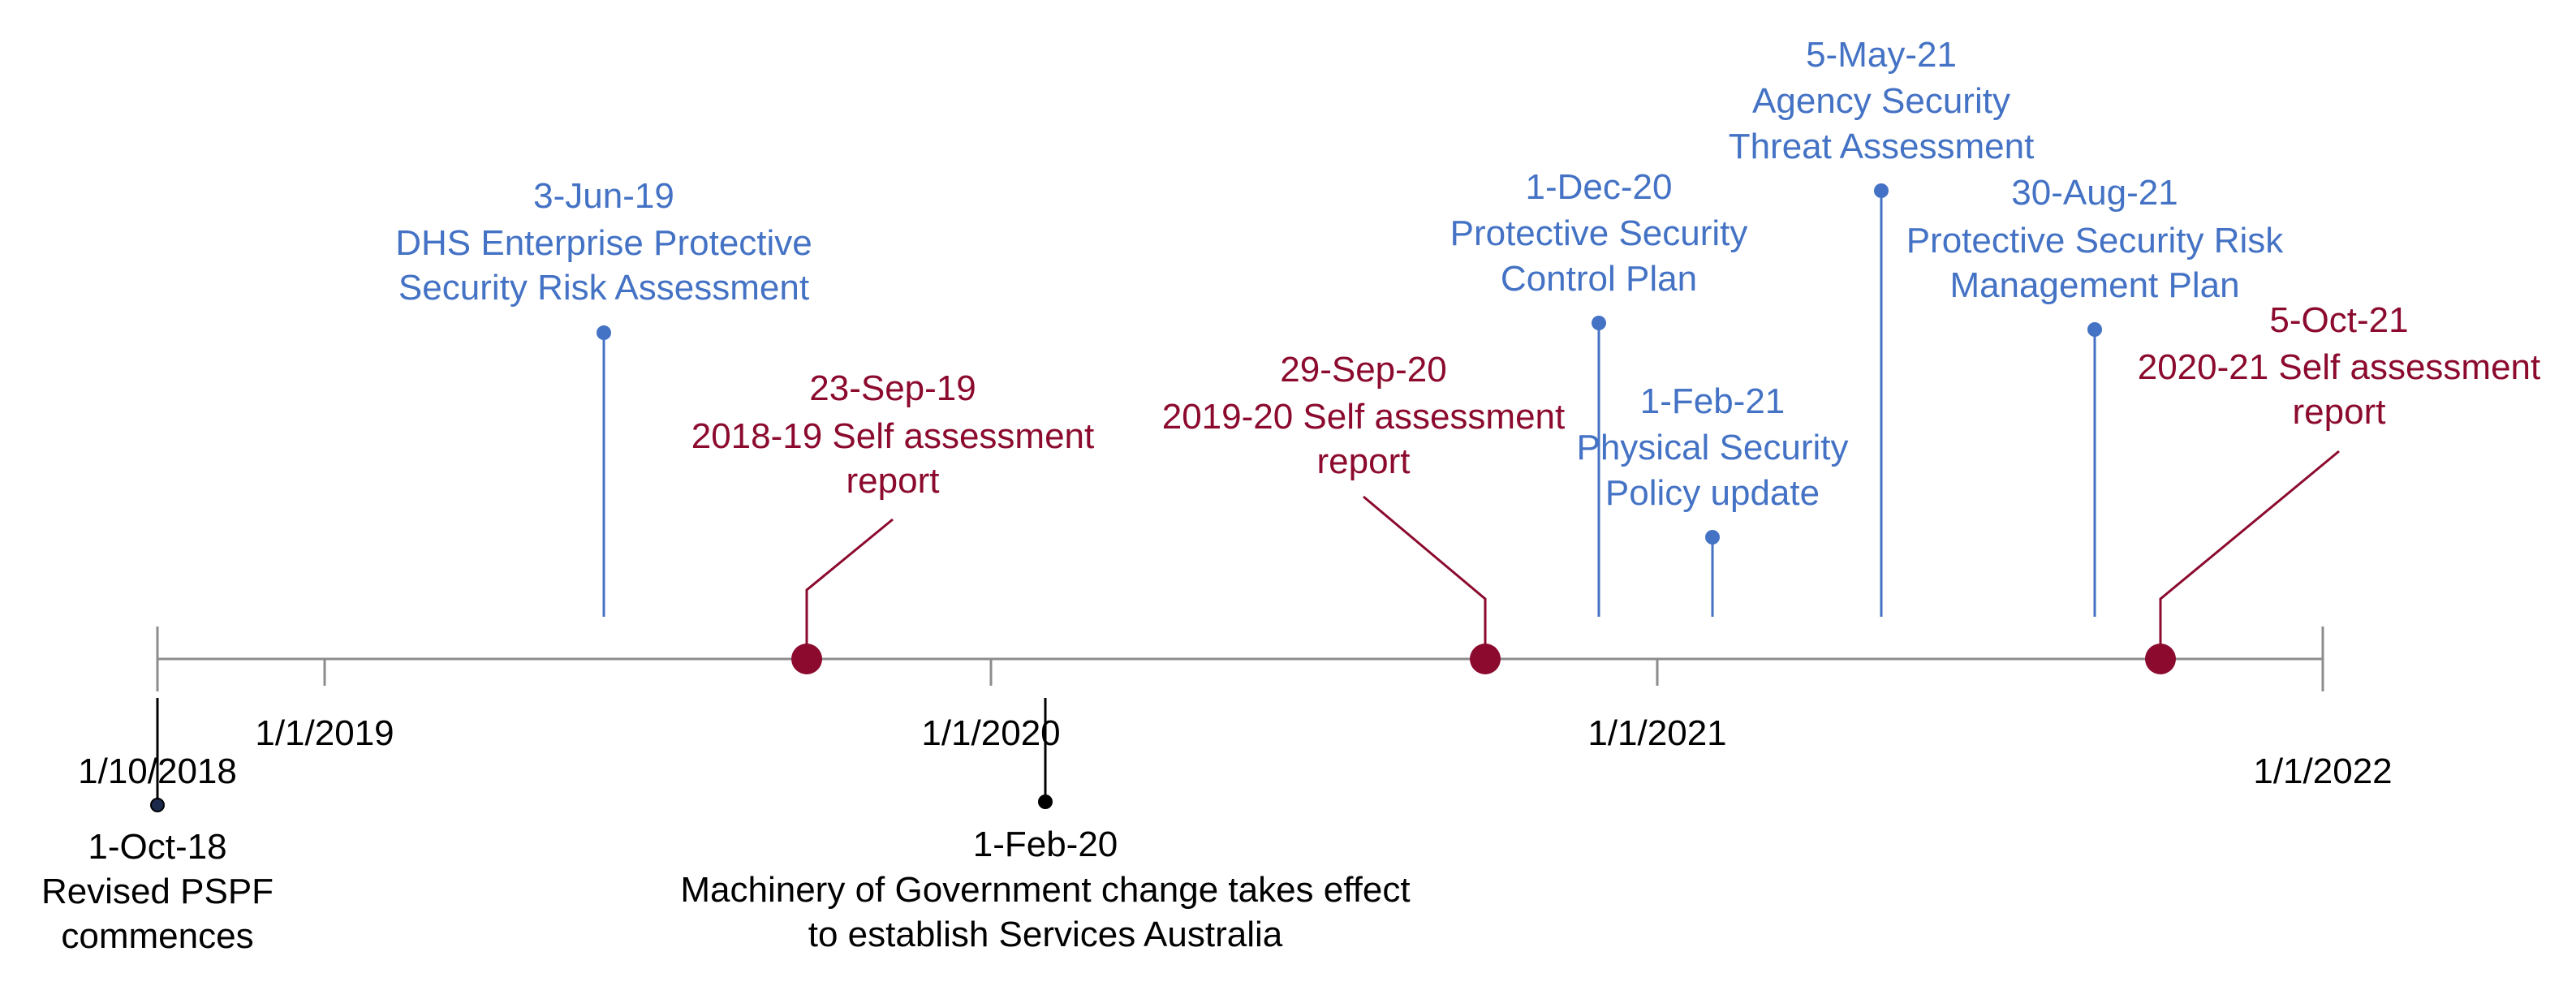  Describe the element at coordinates (2322, 771) in the screenshot. I see `axis-tick-label-end: 1/1/2022` at that location.